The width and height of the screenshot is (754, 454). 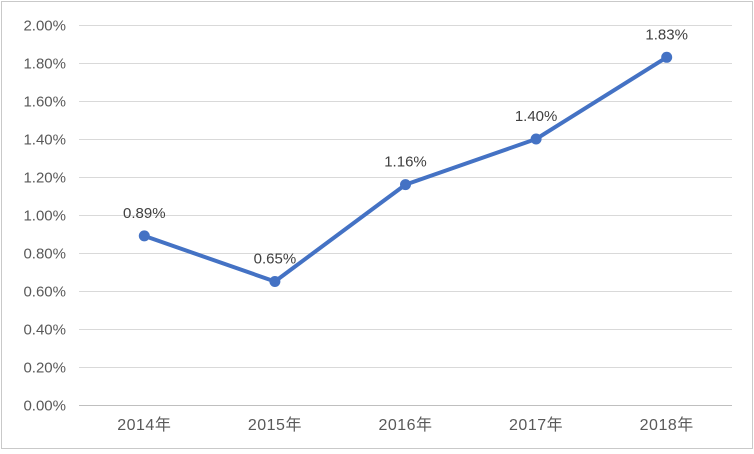 What do you see at coordinates (405, 425) in the screenshot?
I see `x-axis-category-label: 2016年` at bounding box center [405, 425].